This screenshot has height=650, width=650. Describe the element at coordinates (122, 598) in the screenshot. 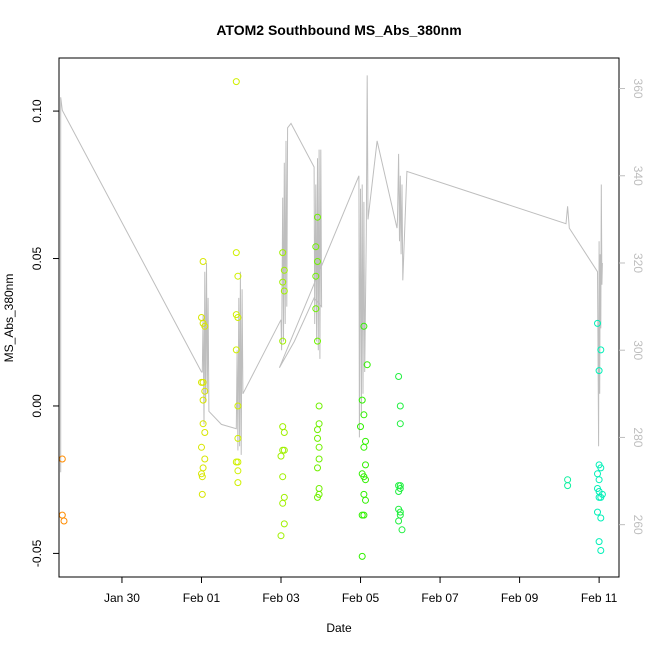

I see `x-tick-label: Jan 30` at that location.